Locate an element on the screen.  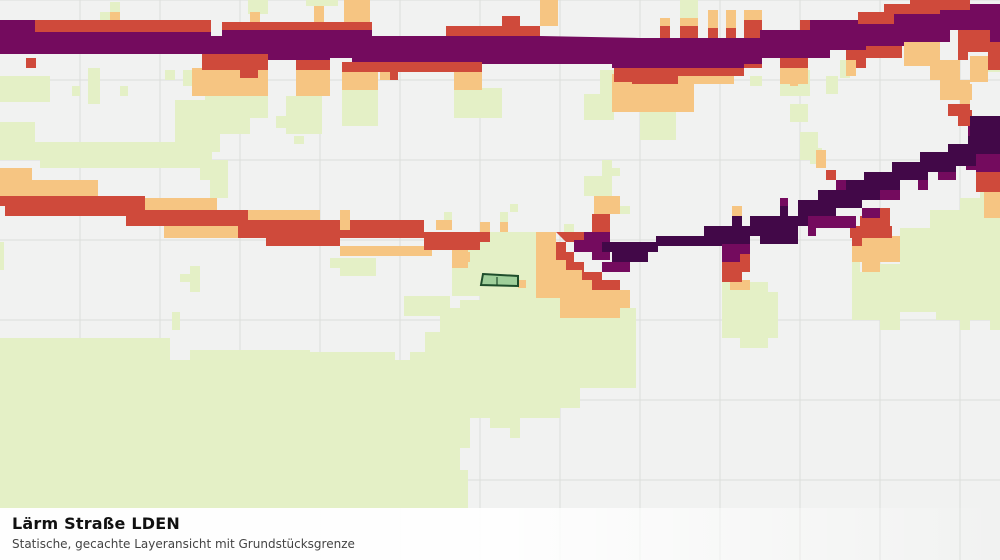
layer-title: Lärm Straße LDEN is located at coordinates (96, 523).